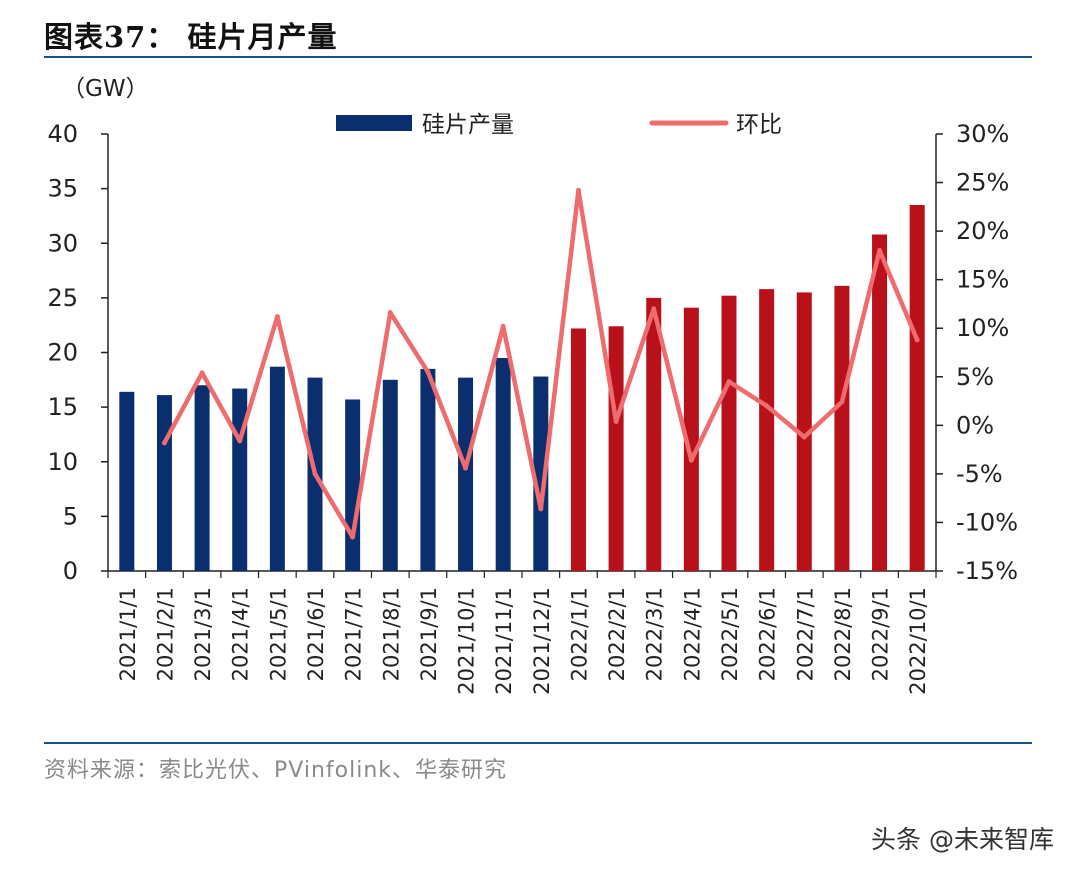  I want to click on x-tick-label: 2021/7/1, so click(354, 634).